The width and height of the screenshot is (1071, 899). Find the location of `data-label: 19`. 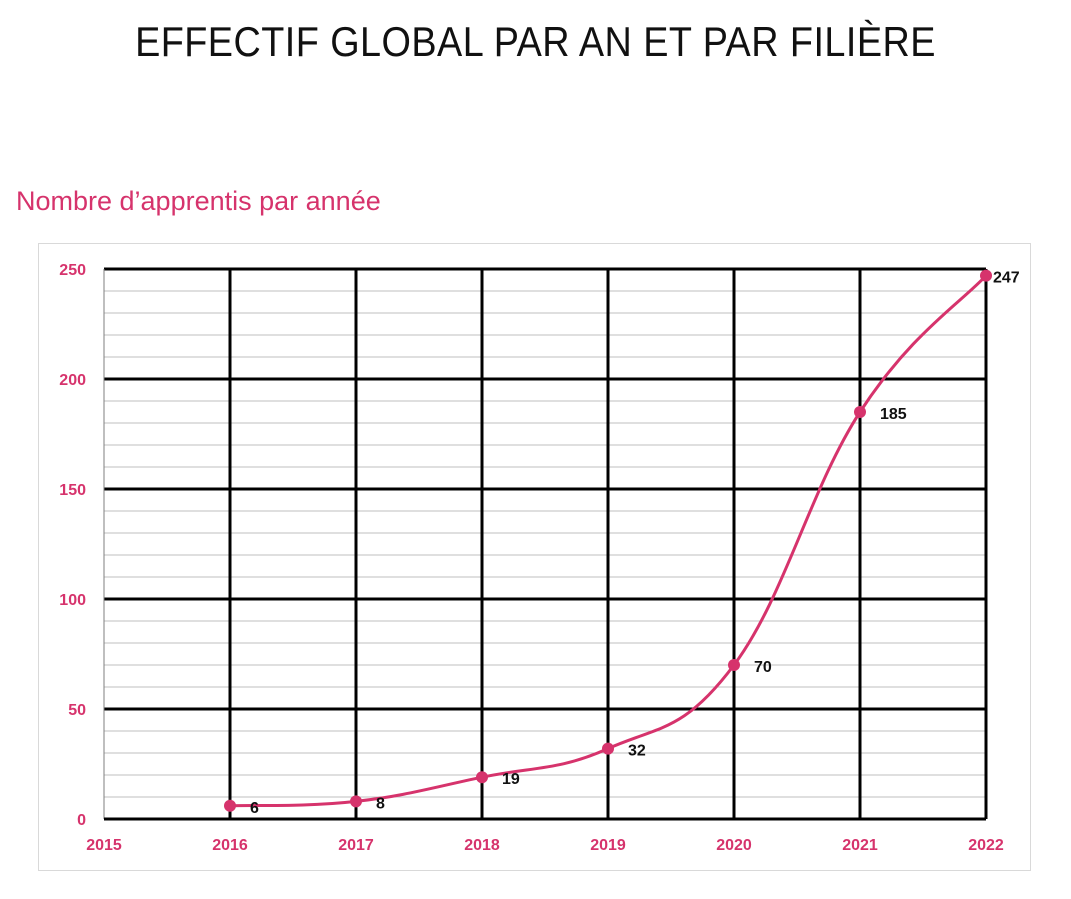

data-label: 19 is located at coordinates (511, 779).